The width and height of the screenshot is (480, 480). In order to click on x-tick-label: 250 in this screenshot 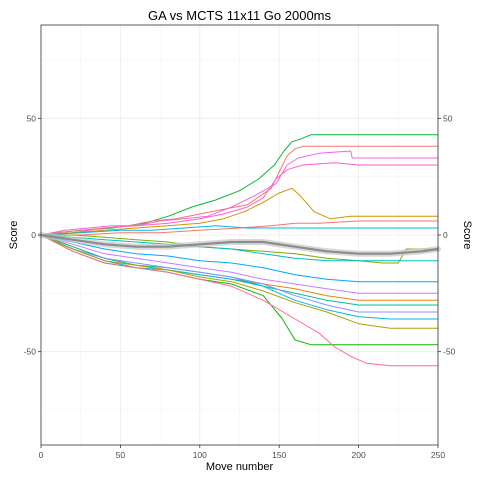, I will do `click(438, 455)`.